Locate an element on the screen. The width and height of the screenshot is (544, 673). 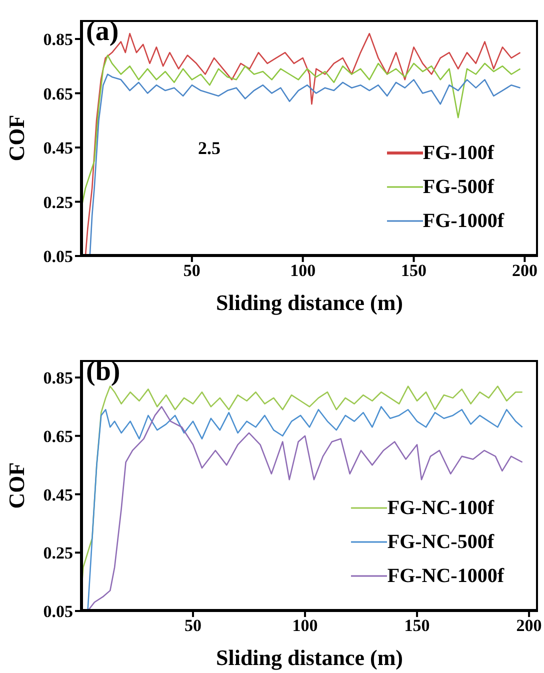
legend-label: FG-NC-1000f is located at coordinates (445, 576).